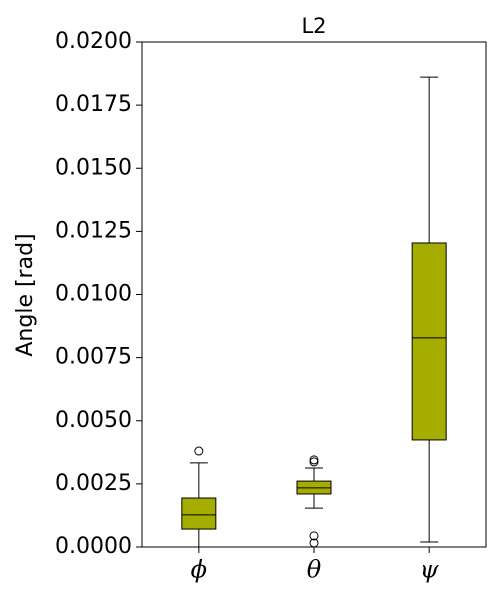  Describe the element at coordinates (313, 26) in the screenshot. I see `chart-title: L2` at that location.